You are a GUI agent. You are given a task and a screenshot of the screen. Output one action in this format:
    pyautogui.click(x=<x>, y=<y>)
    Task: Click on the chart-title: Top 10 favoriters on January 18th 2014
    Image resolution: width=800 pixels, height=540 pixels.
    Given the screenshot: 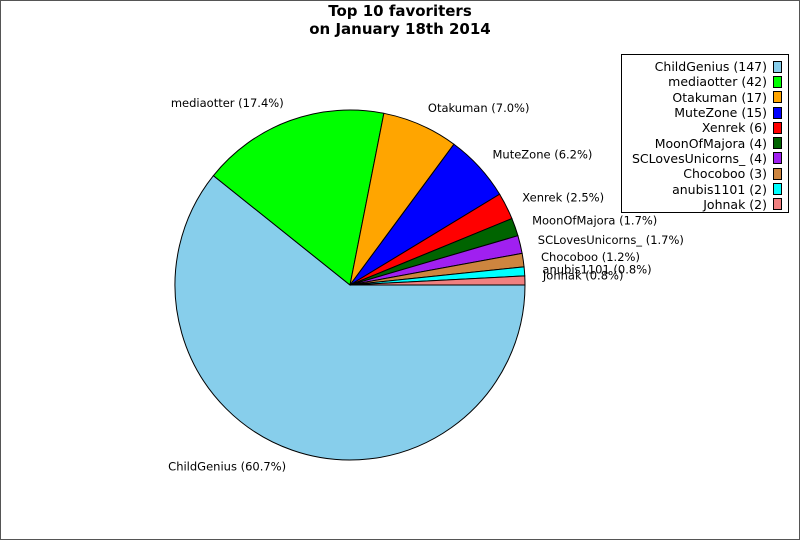 What is the action you would take?
    pyautogui.click(x=400, y=20)
    